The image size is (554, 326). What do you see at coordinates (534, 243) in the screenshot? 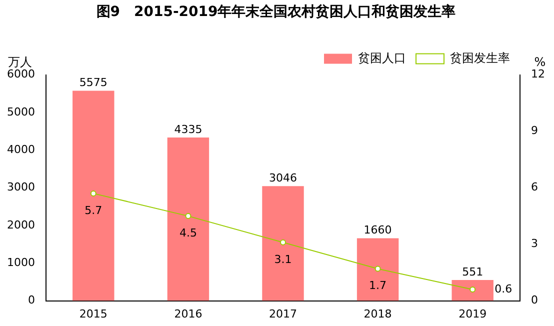
I see `y2-tick-label: 3` at bounding box center [534, 243].